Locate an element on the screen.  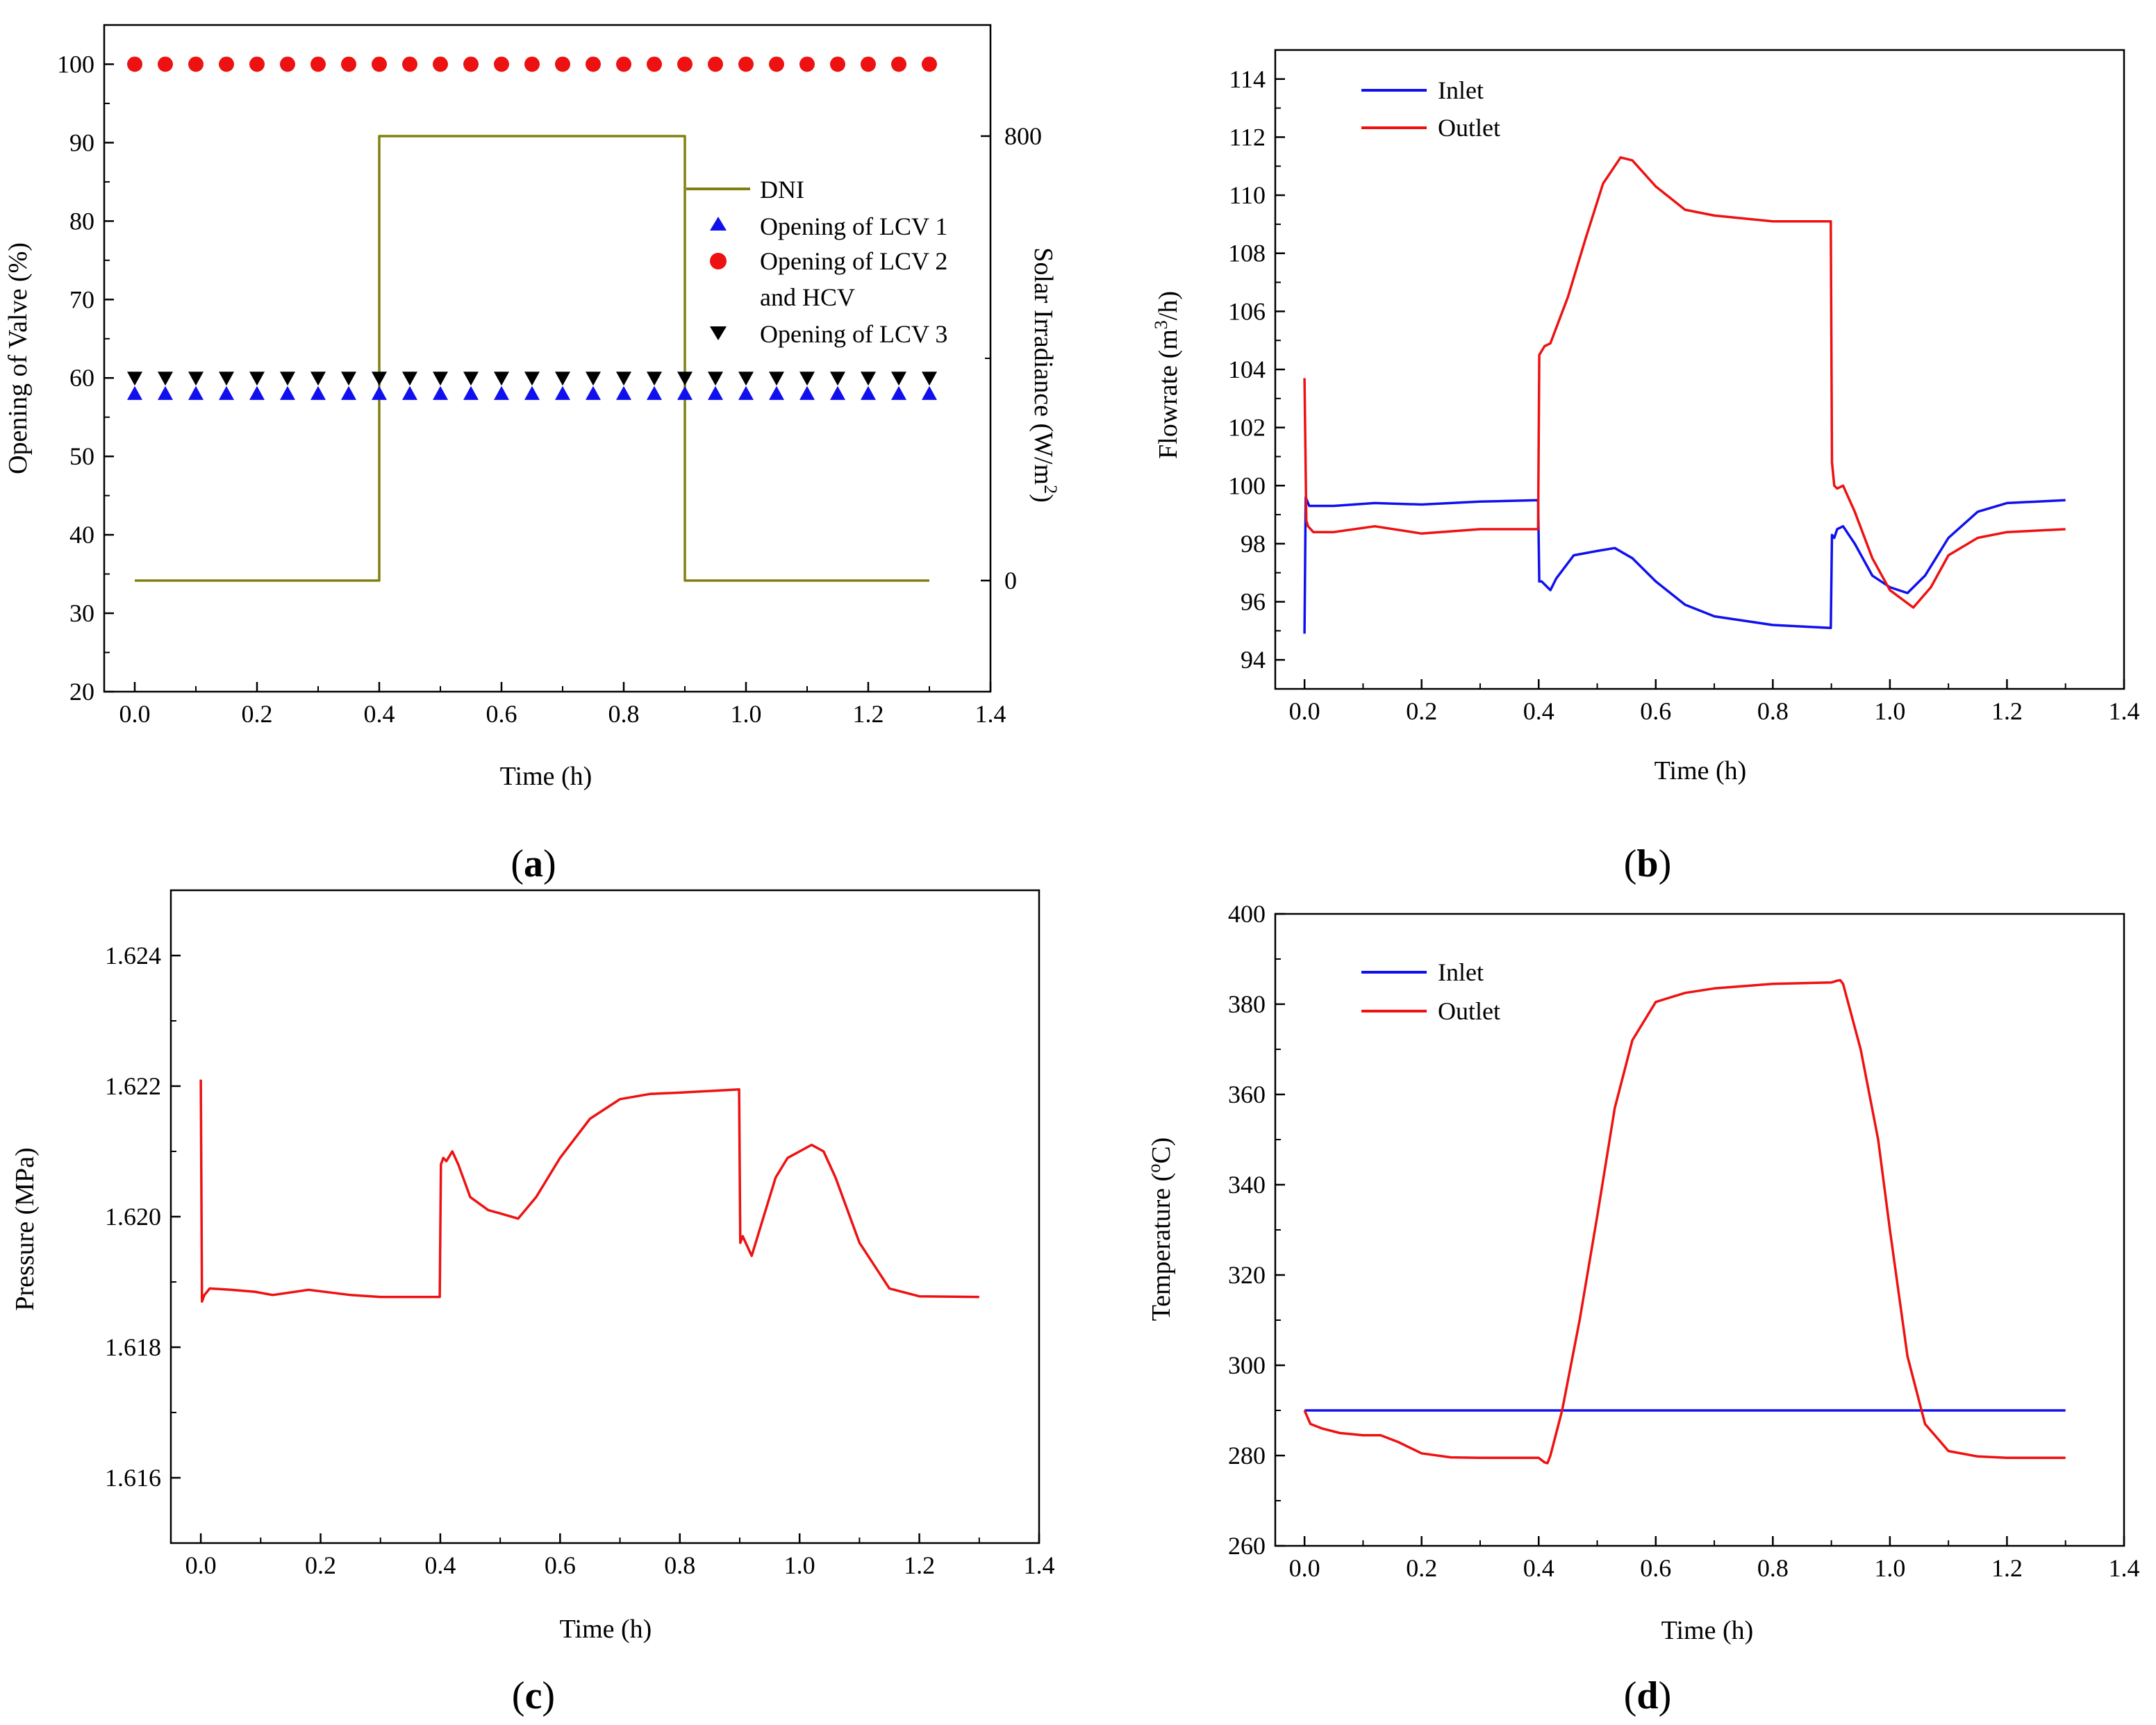
panel-label-b: (b) is located at coordinates (1647, 863).